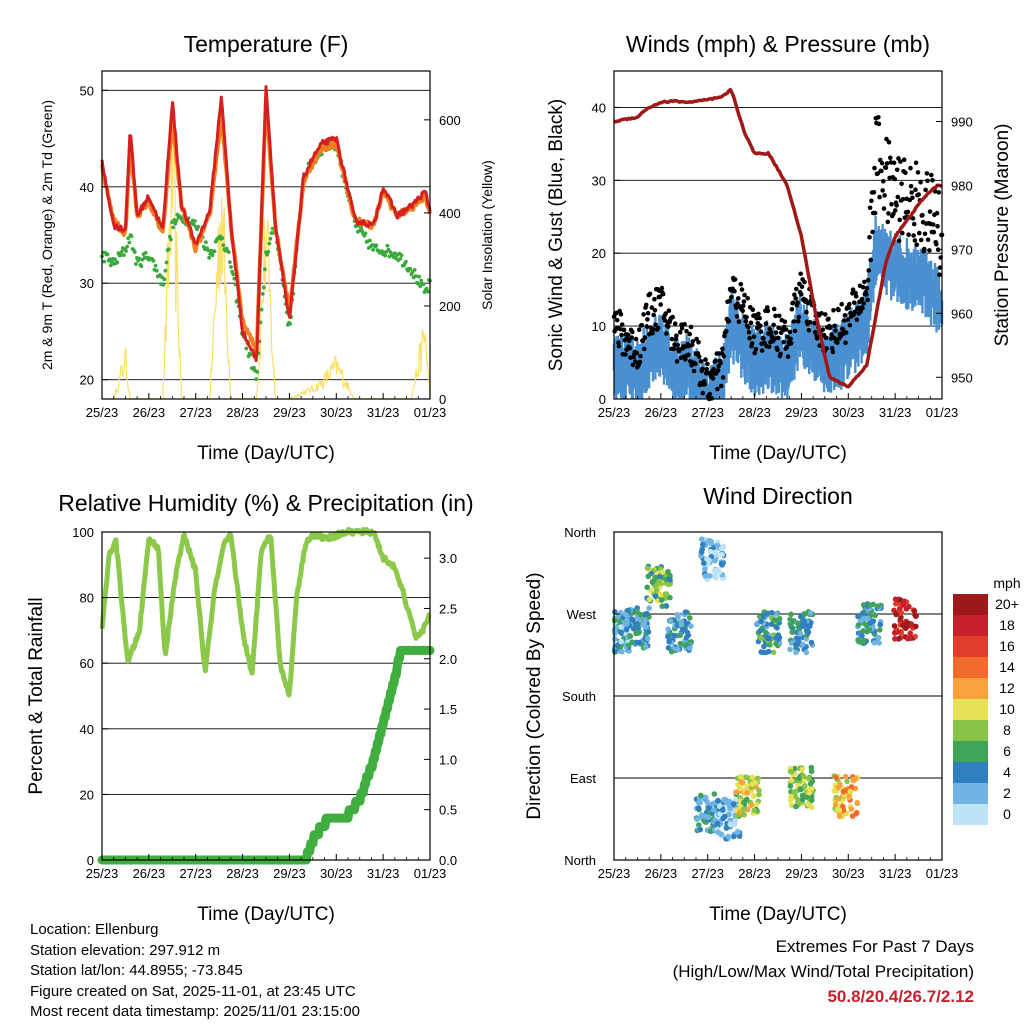 The height and width of the screenshot is (1024, 1024). What do you see at coordinates (942, 412) in the screenshot?
I see `x-tick-label-1: 01/23` at bounding box center [942, 412].